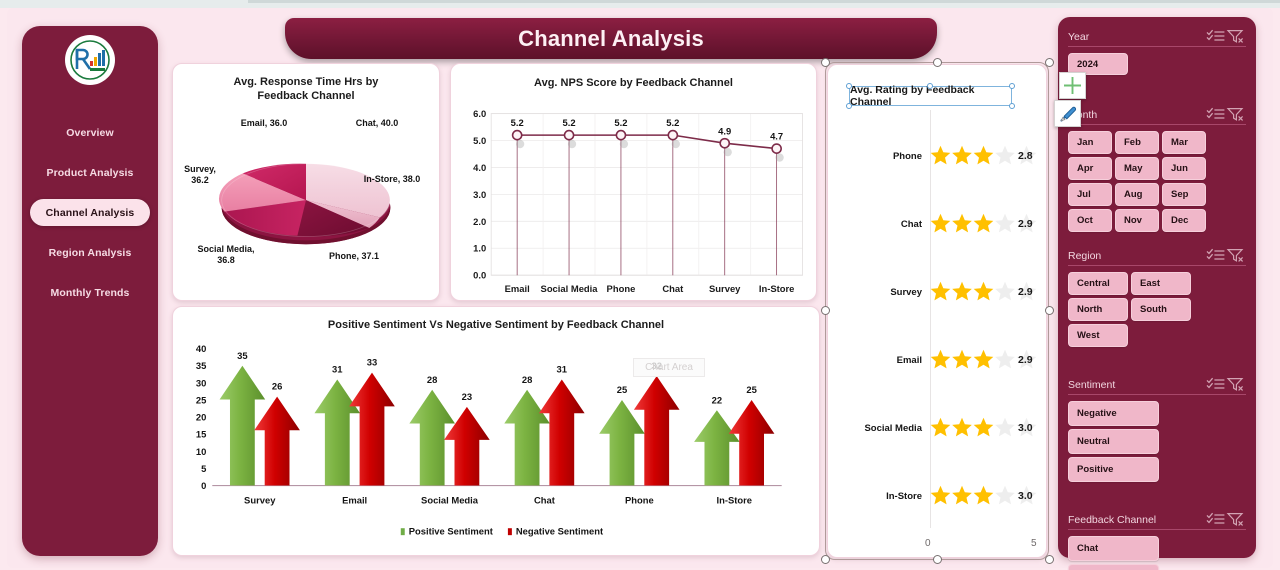 The width and height of the screenshot is (1280, 570). I want to click on rating-axis-max: 5, so click(1034, 543).